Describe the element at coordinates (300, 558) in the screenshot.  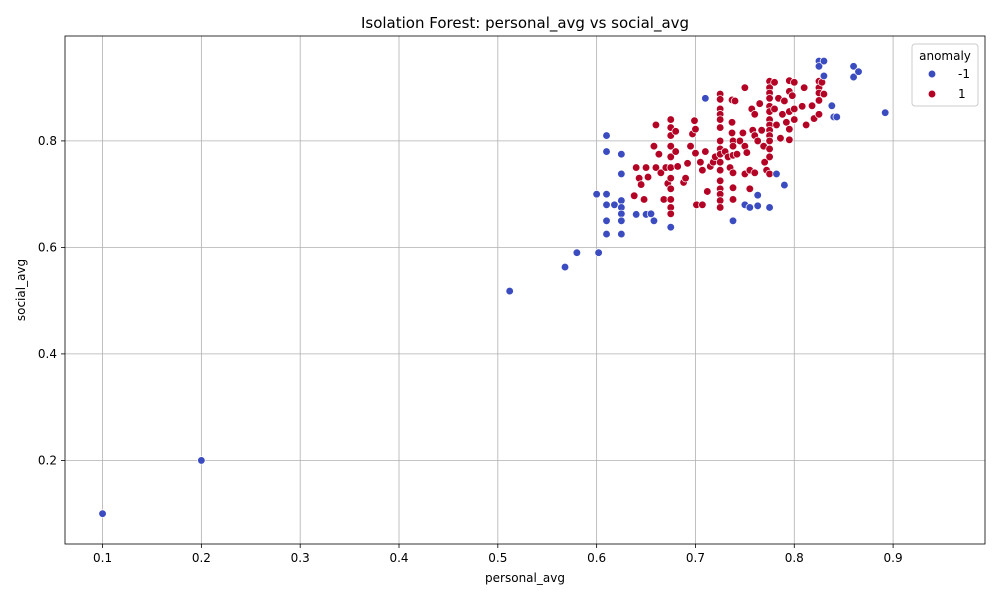
I see `x-tick-label: 0.3` at that location.